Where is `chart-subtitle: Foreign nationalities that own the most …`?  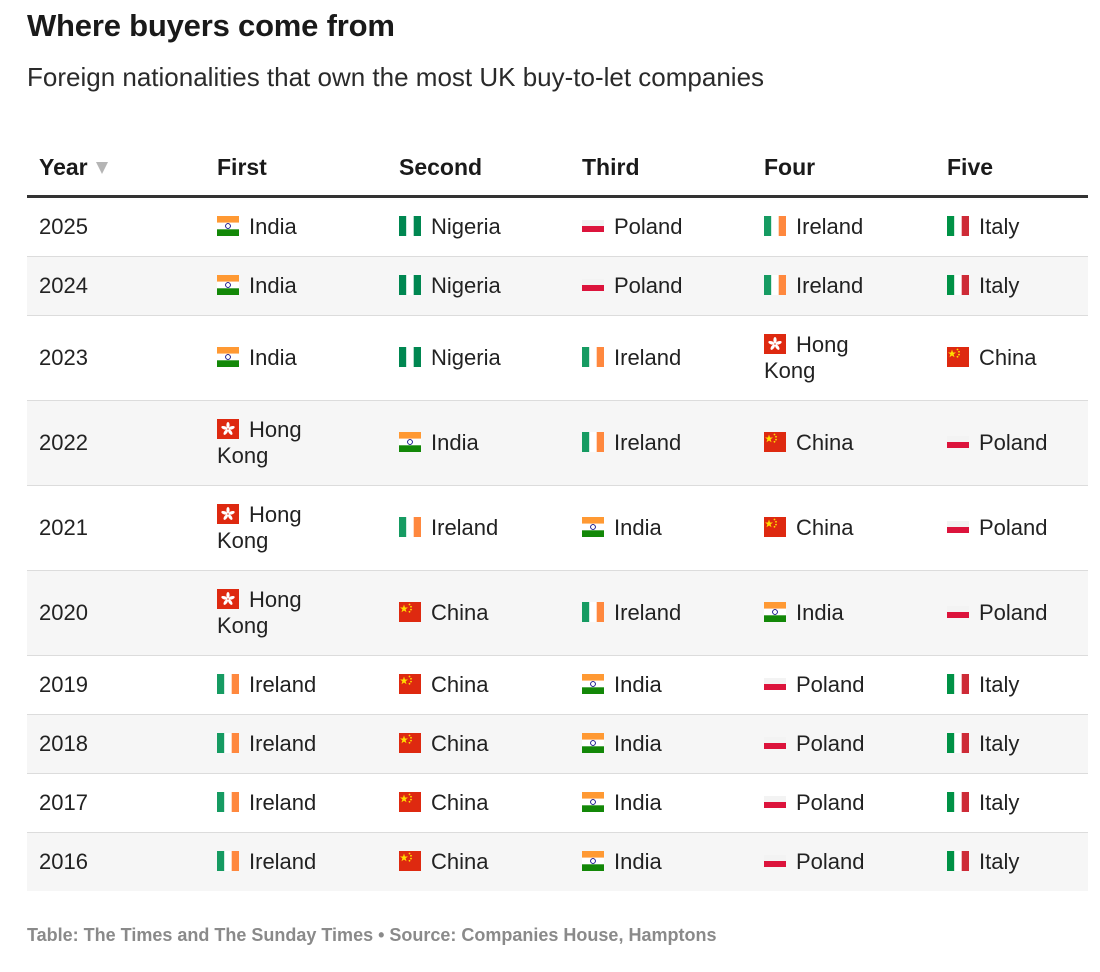 chart-subtitle: Foreign nationalities that own the most … is located at coordinates (396, 77).